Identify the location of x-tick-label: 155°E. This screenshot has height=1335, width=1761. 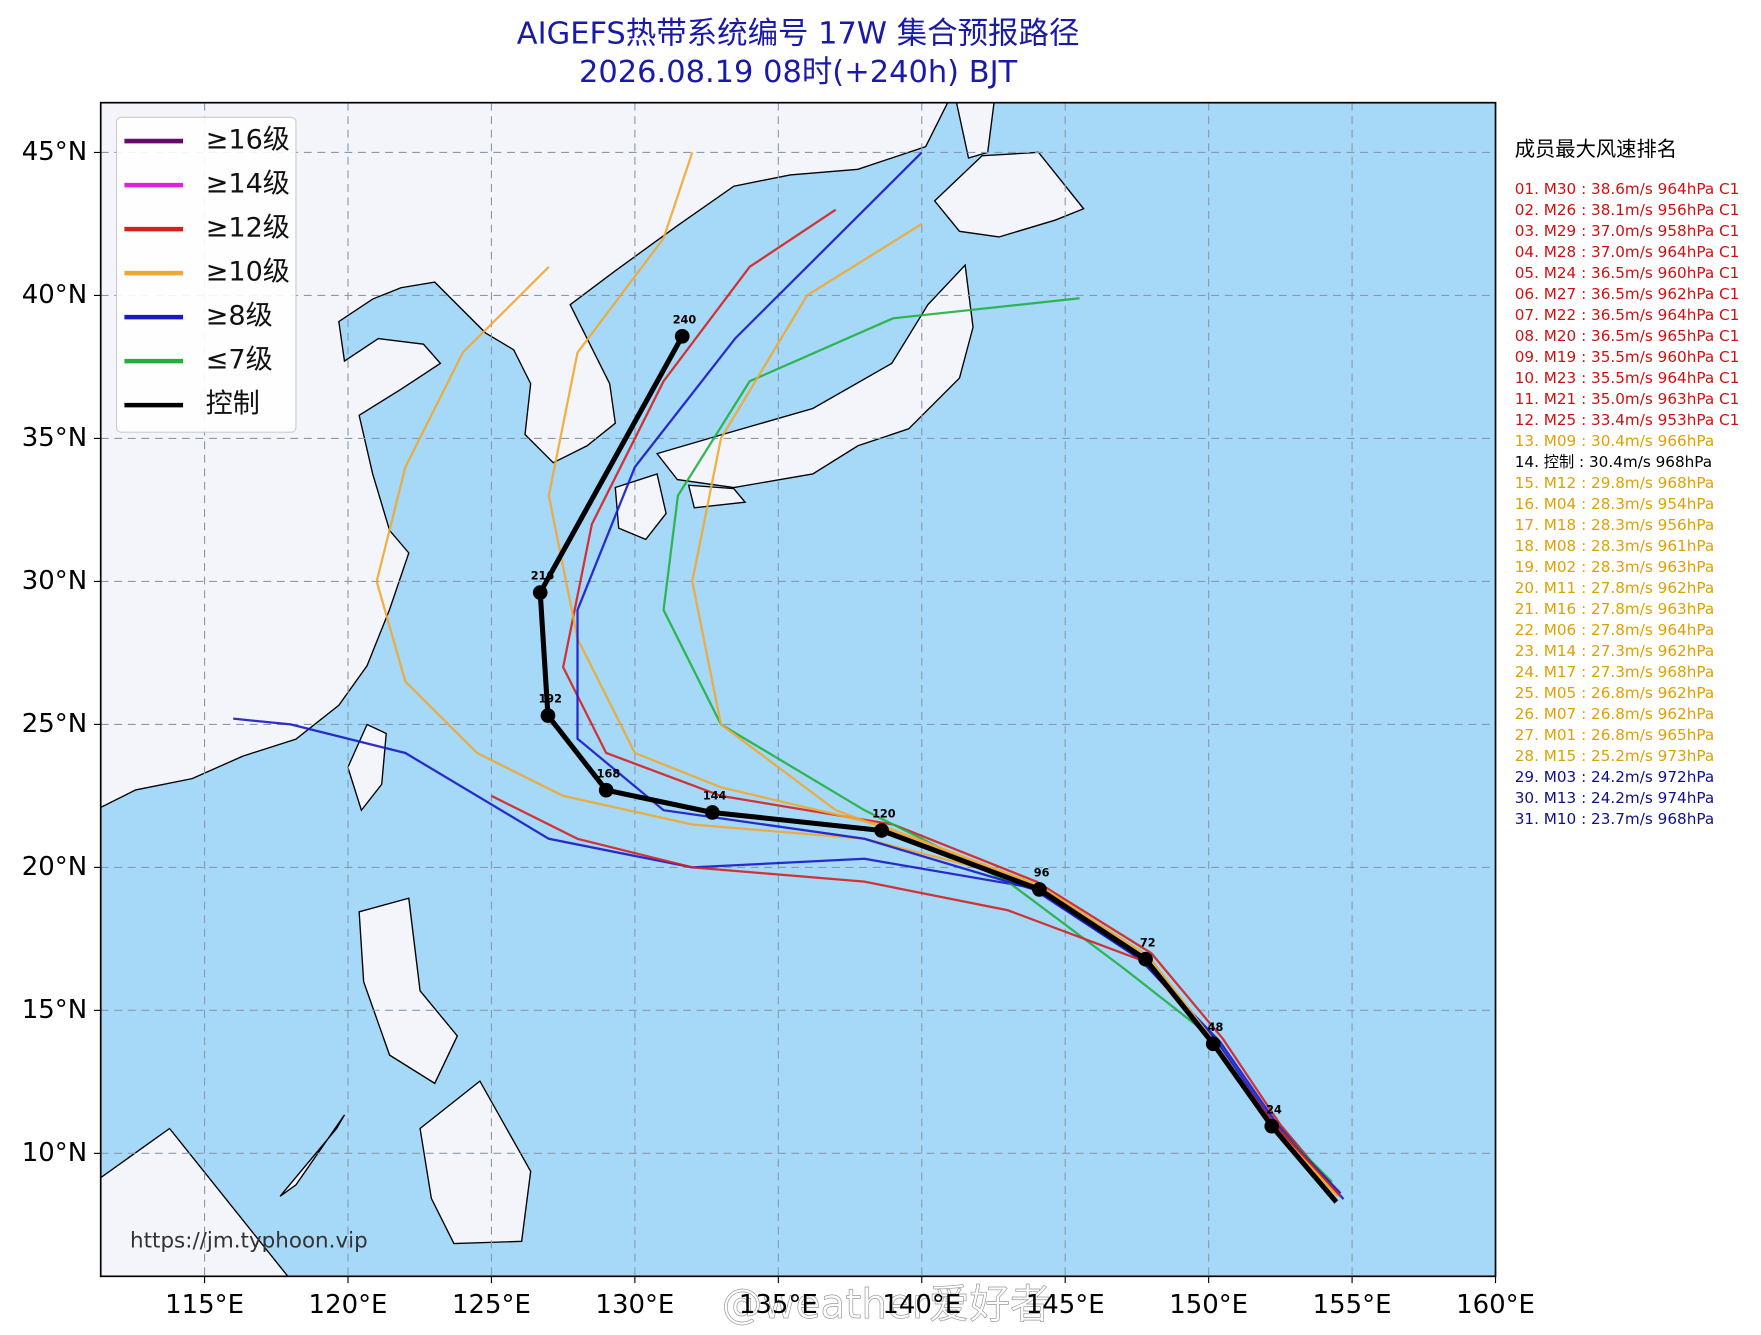
(1352, 1305).